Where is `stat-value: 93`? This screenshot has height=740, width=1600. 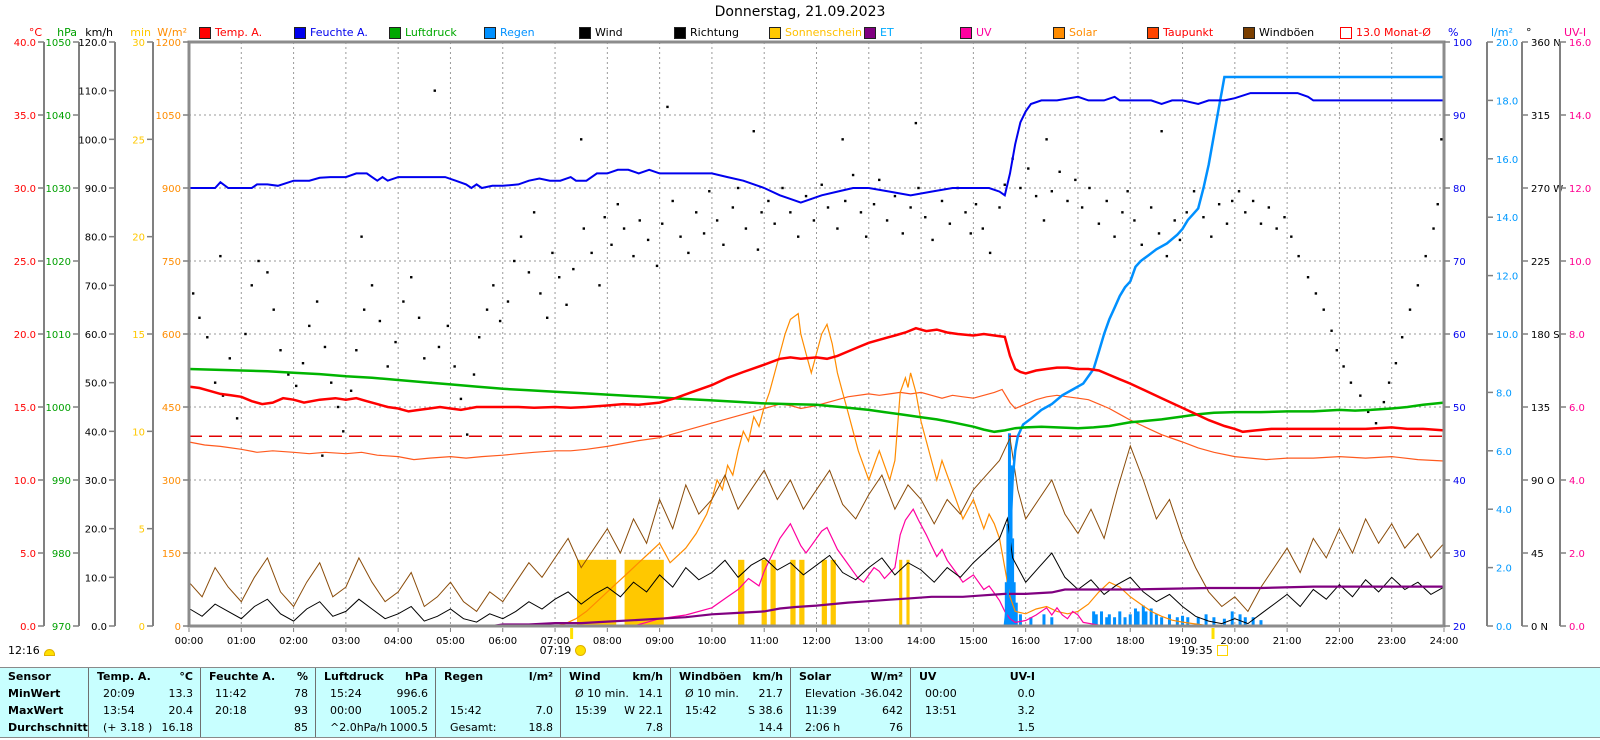 stat-value: 93 is located at coordinates (301, 710).